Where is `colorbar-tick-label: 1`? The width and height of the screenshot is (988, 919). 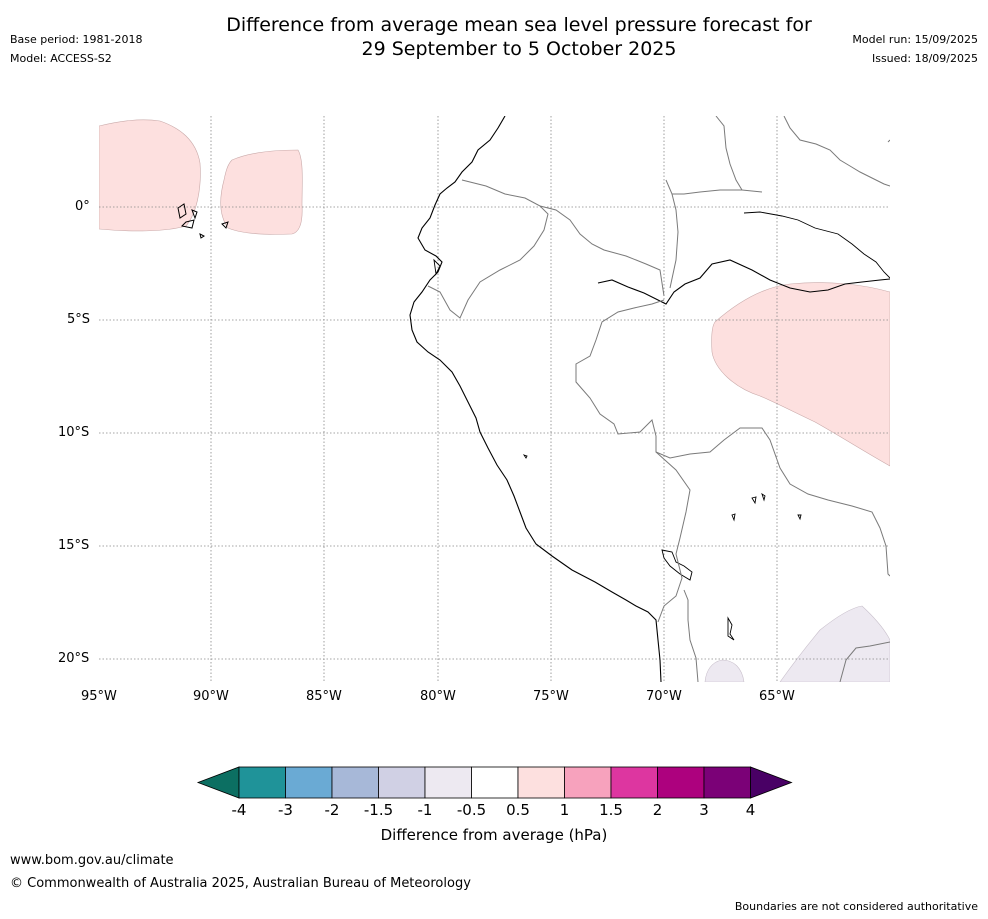 colorbar-tick-label: 1 is located at coordinates (565, 810).